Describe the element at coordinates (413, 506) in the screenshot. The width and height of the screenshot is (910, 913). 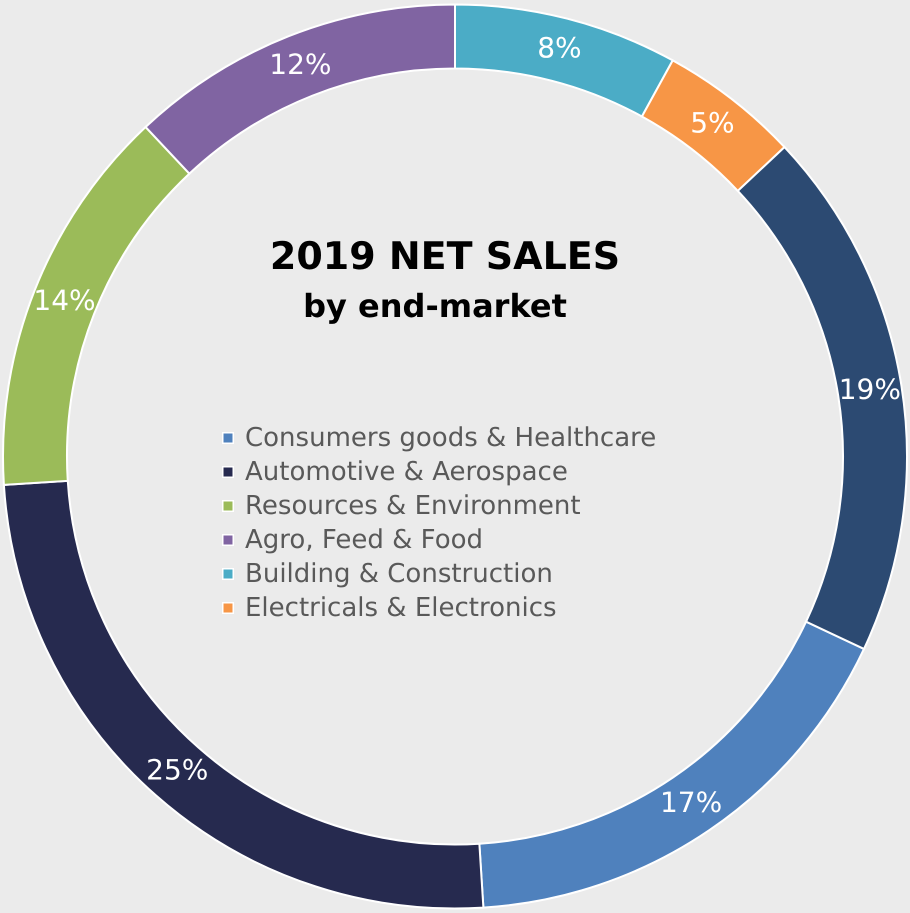
I see `legend-label: Resources & Environment` at that location.